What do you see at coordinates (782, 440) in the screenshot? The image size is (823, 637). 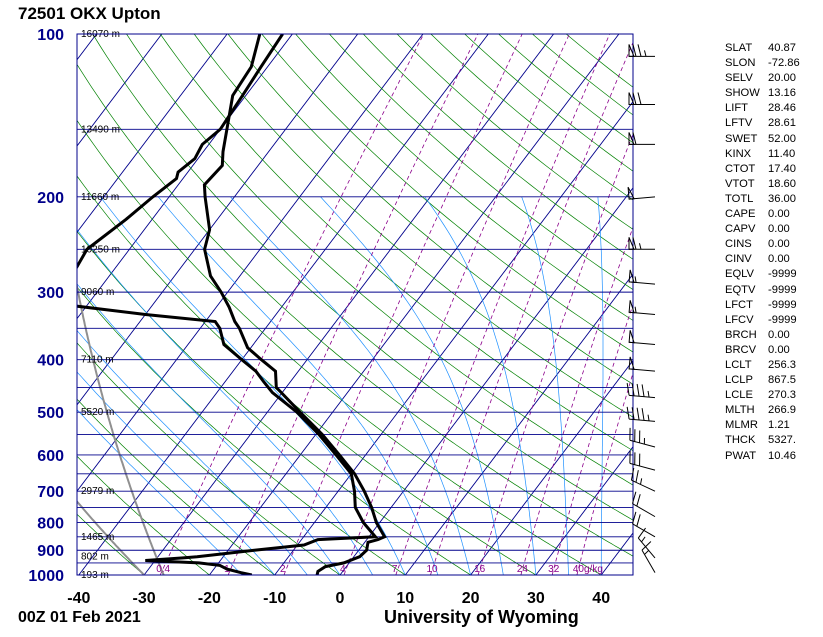 I see `index-value: 5327.` at bounding box center [782, 440].